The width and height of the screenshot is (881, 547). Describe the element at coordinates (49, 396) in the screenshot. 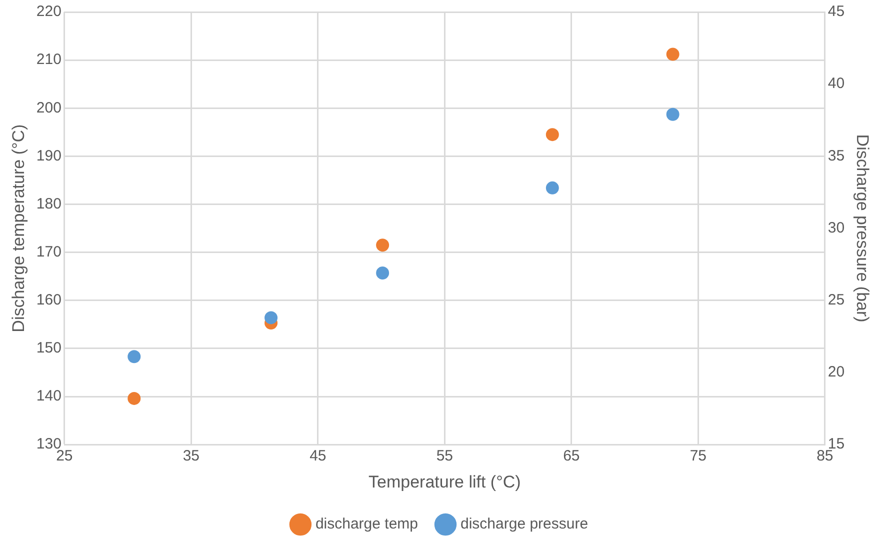

I see `y-tick-label: 140` at that location.